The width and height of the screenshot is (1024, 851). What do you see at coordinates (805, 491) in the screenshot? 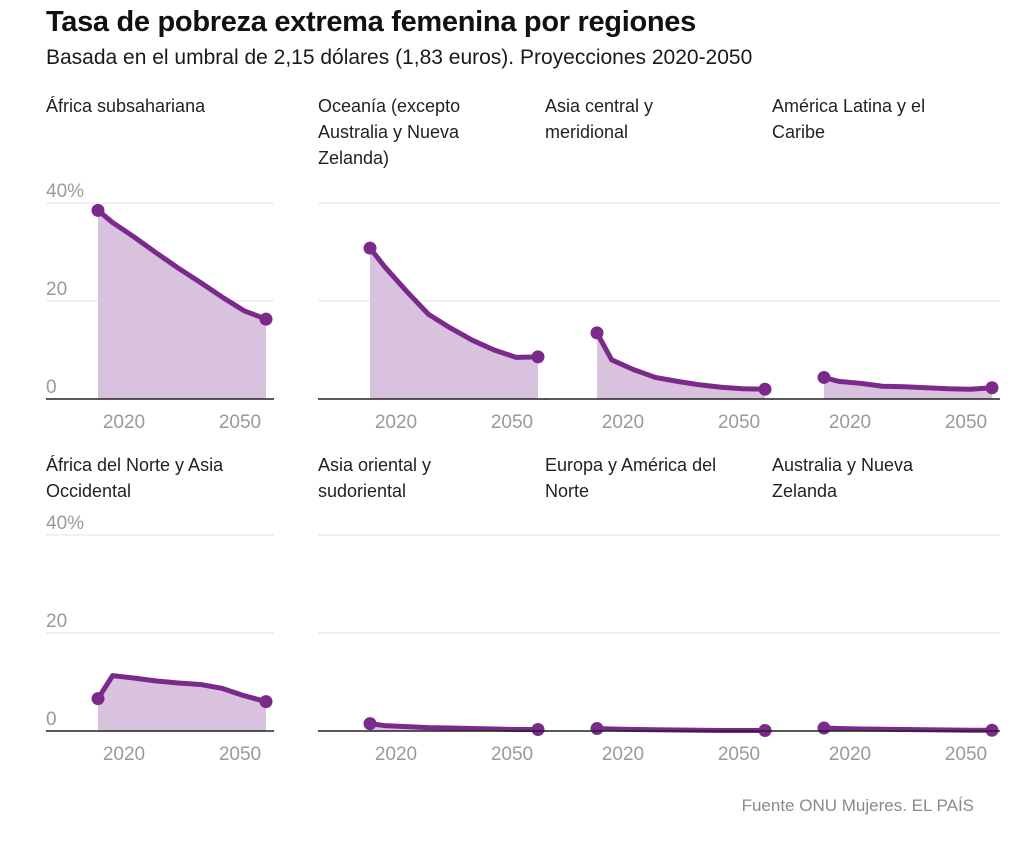
I see `panel-label-line: Zelanda` at bounding box center [805, 491].